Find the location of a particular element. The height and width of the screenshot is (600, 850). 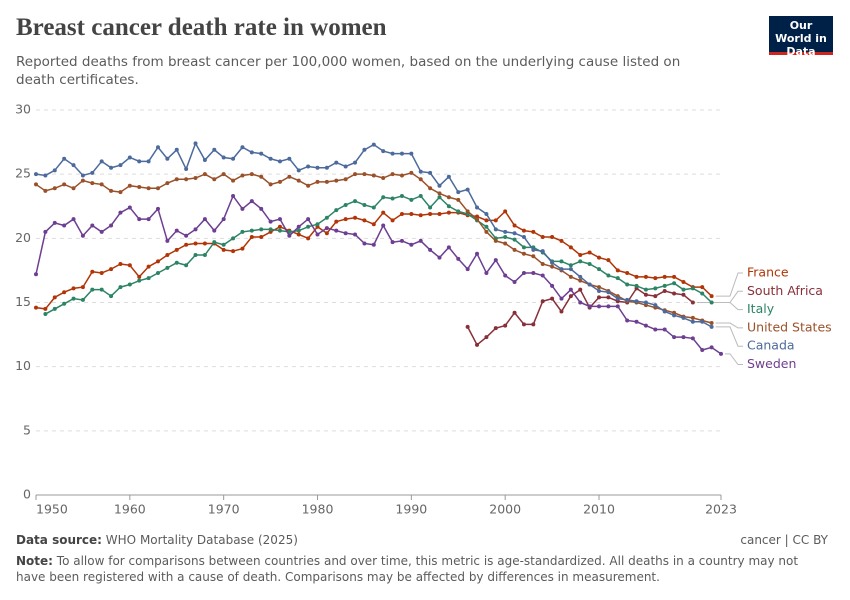

logo: Our World in Data is located at coordinates (801, 37).